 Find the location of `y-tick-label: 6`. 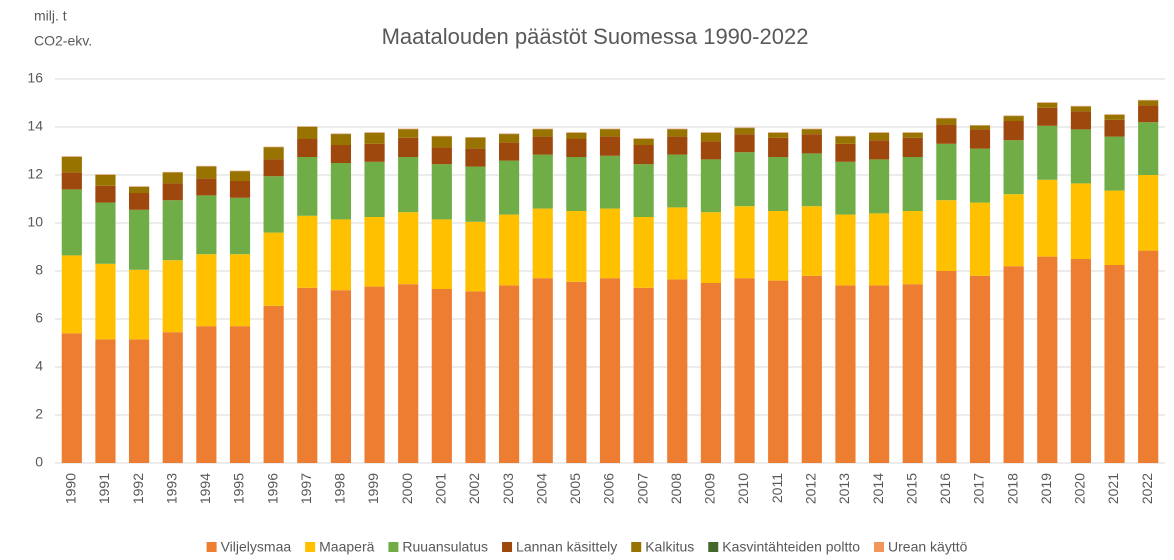

y-tick-label: 6 is located at coordinates (39, 318).